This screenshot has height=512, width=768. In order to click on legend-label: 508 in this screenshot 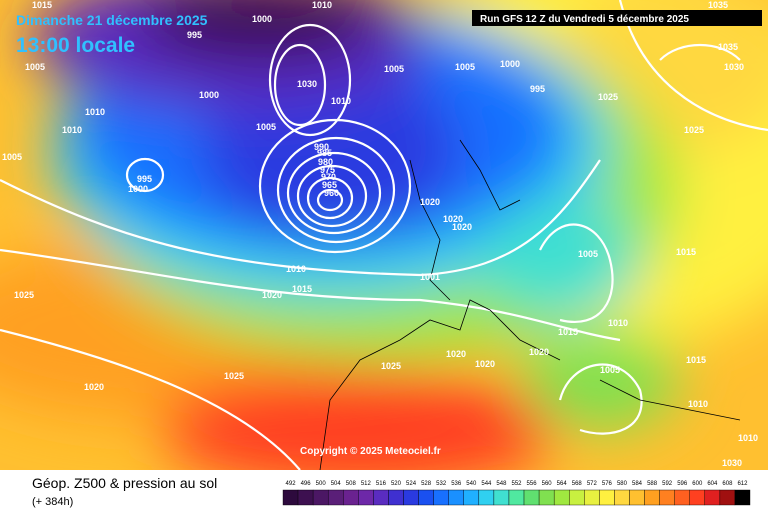, I will do `click(351, 484)`.